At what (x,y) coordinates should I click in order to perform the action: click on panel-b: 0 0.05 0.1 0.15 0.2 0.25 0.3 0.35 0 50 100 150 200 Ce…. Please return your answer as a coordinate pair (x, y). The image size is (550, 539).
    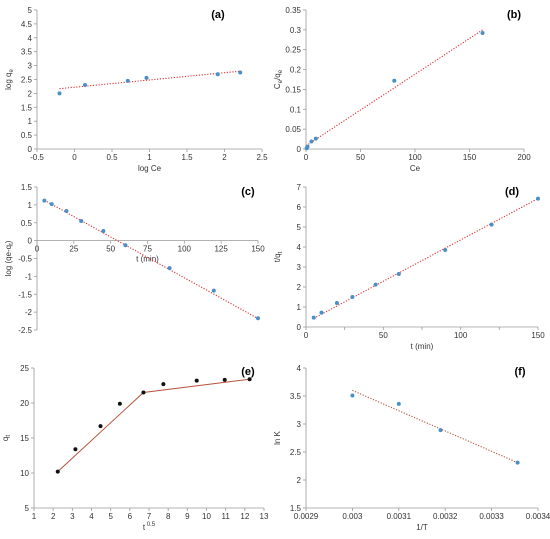
    Looking at the image, I should click on (402, 89).